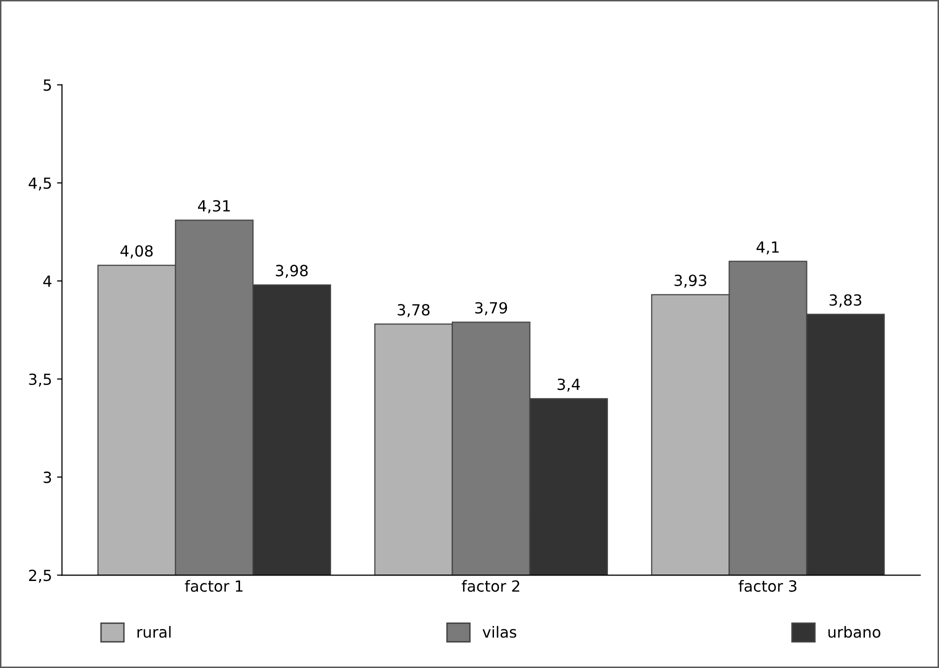  What do you see at coordinates (491, 586) in the screenshot?
I see `x-tick-label: factor 2` at bounding box center [491, 586].